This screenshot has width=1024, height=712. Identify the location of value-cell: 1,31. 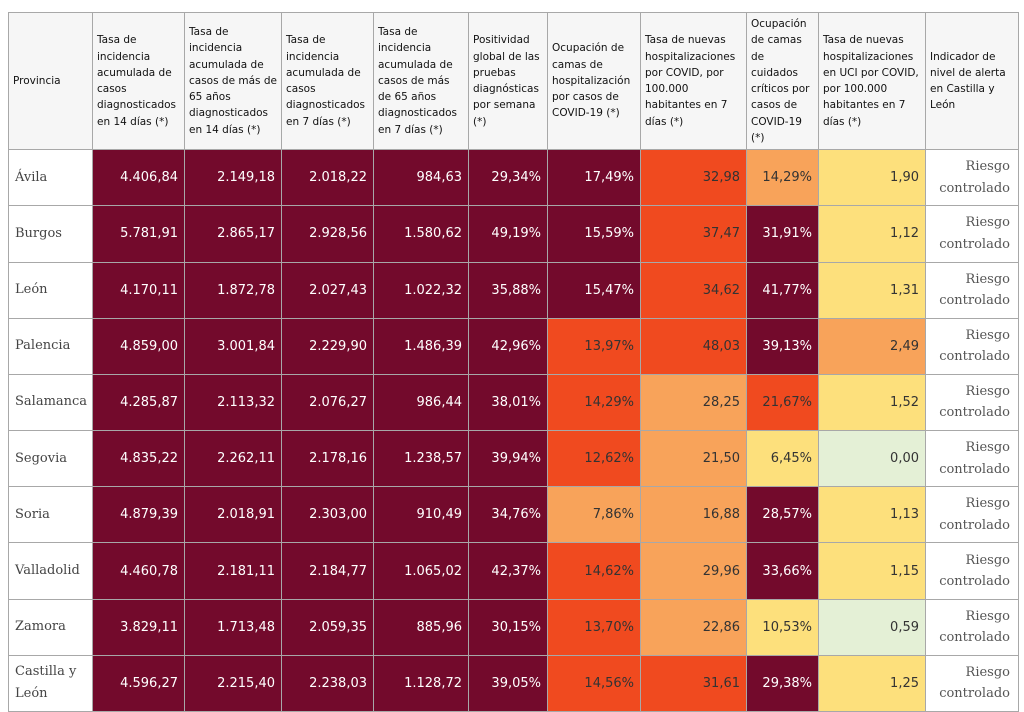
(872, 290).